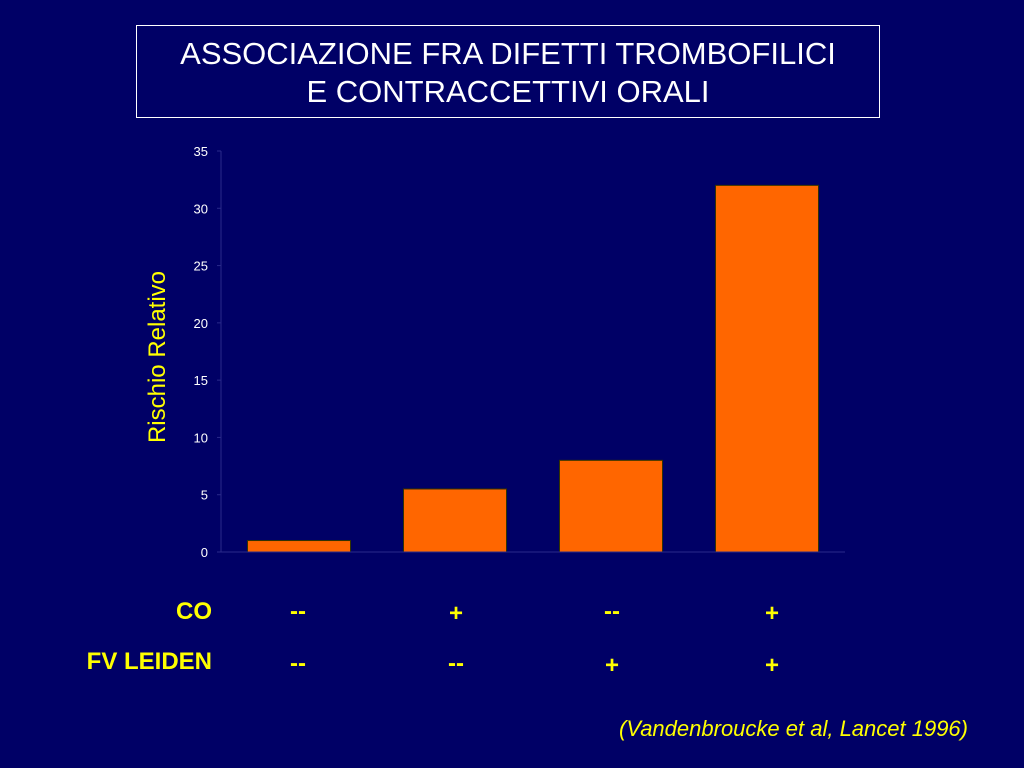 The height and width of the screenshot is (768, 1024). Describe the element at coordinates (201, 380) in the screenshot. I see `y-tick-label-3: 15` at that location.